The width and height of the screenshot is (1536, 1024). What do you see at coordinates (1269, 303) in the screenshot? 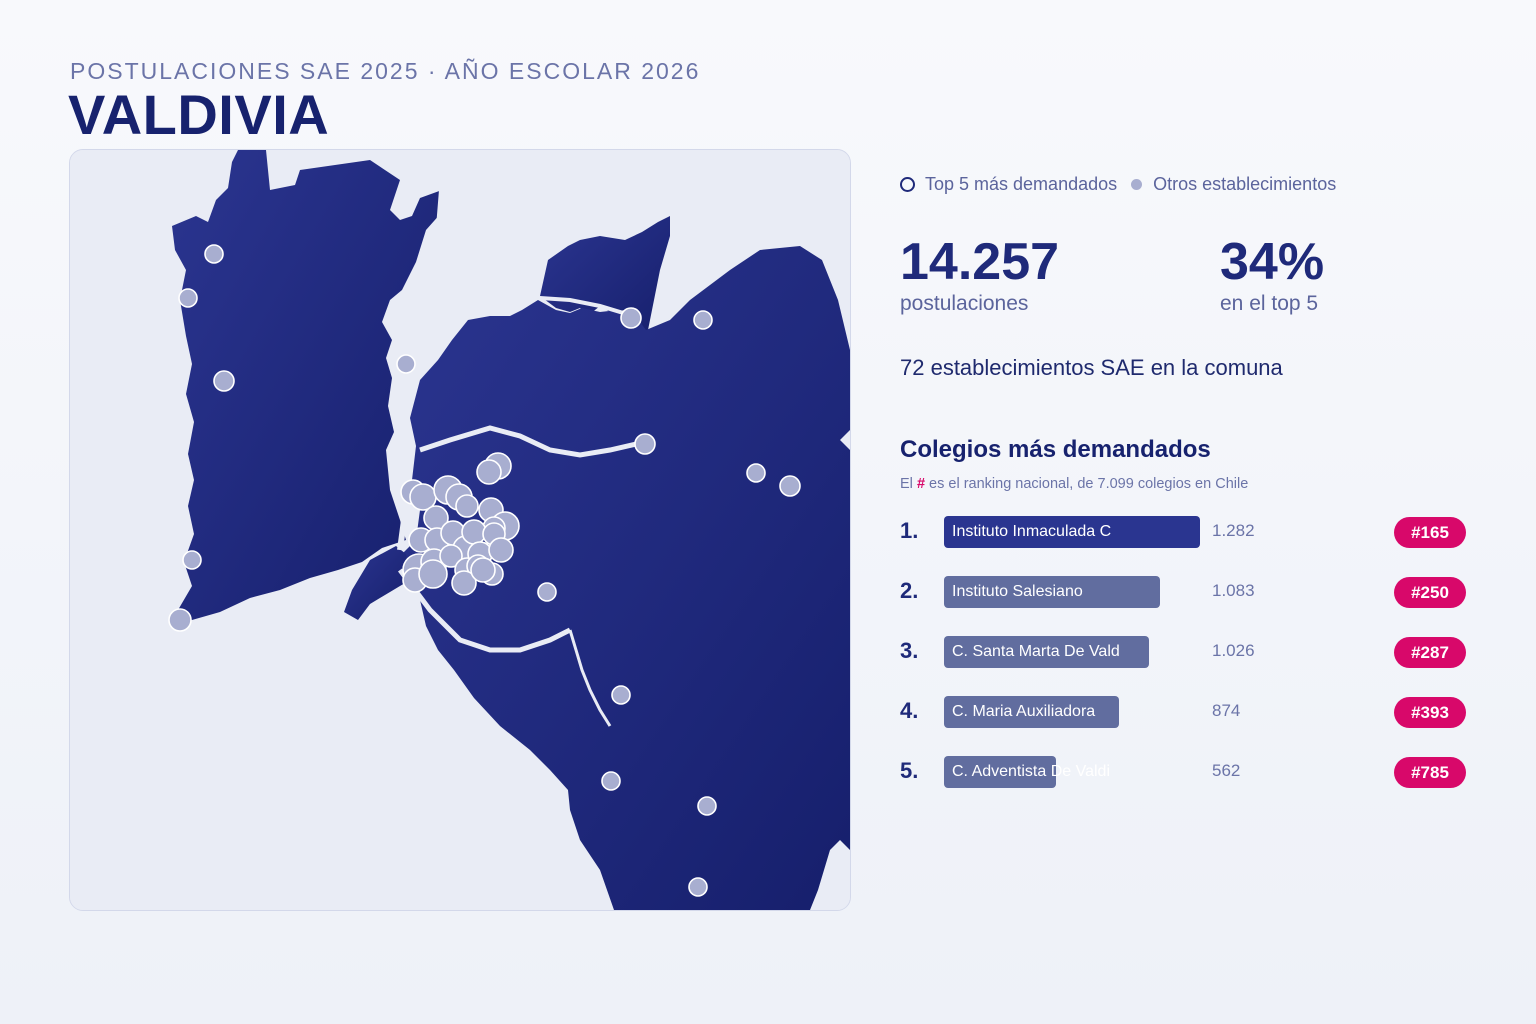
I see `kpi-top5-share-label: en el top 5` at bounding box center [1269, 303].